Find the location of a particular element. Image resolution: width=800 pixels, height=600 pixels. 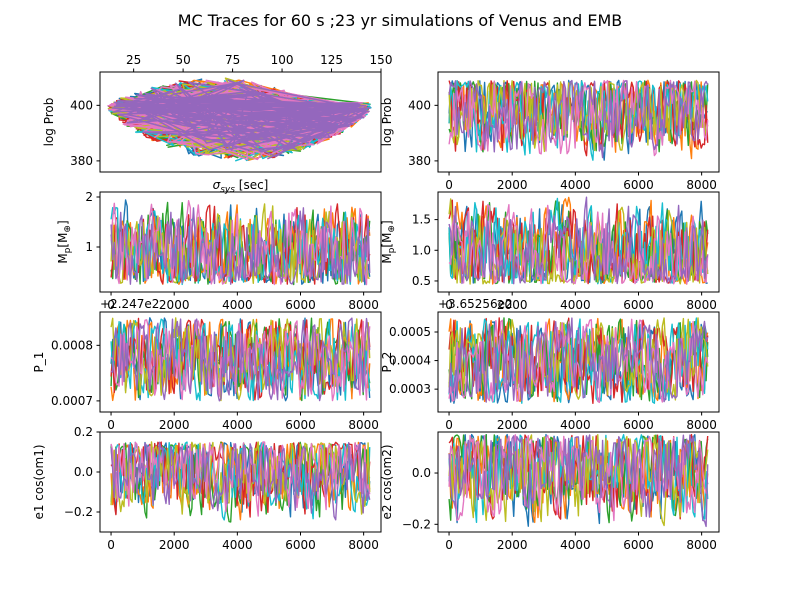

ytick-label-p7-0: −0.2 is located at coordinates (78, 512).